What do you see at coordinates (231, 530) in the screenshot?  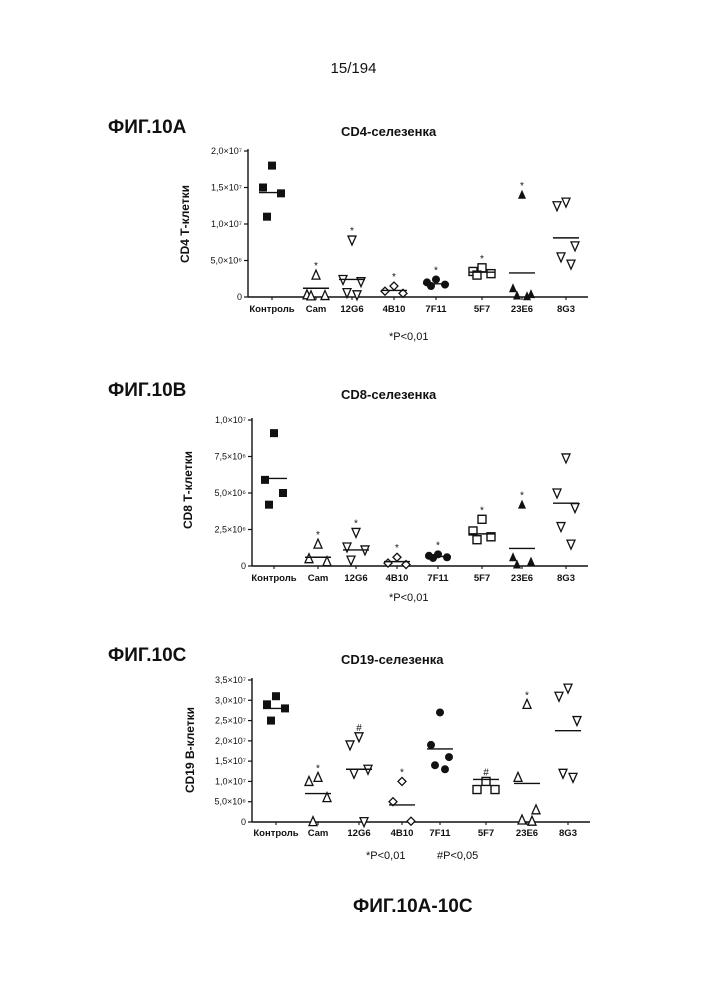 I see `y-tick-label: 2,5×10⁶` at bounding box center [231, 530].